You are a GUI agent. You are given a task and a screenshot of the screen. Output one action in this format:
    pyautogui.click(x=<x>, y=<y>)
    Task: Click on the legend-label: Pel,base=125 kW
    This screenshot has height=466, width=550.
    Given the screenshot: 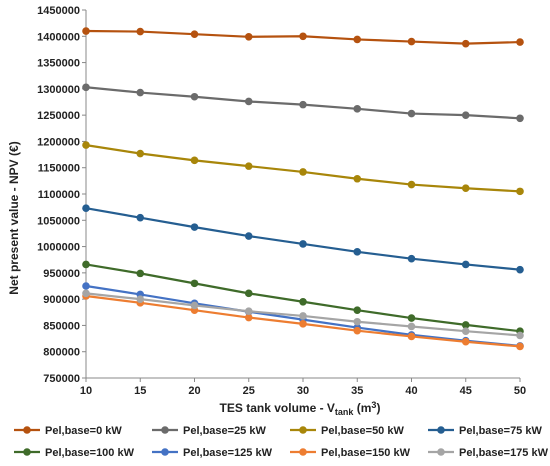 What is the action you would take?
    pyautogui.click(x=228, y=453)
    